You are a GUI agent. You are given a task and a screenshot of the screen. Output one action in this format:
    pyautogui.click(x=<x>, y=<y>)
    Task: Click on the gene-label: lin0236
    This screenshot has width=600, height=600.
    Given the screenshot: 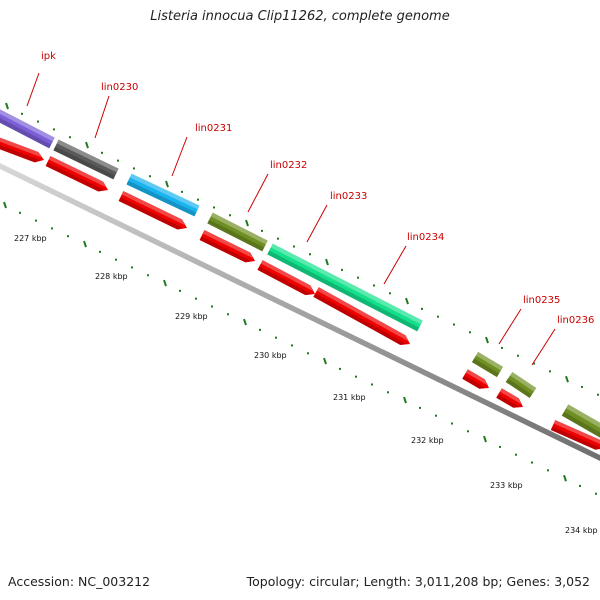 What is the action you would take?
    pyautogui.click(x=575, y=320)
    